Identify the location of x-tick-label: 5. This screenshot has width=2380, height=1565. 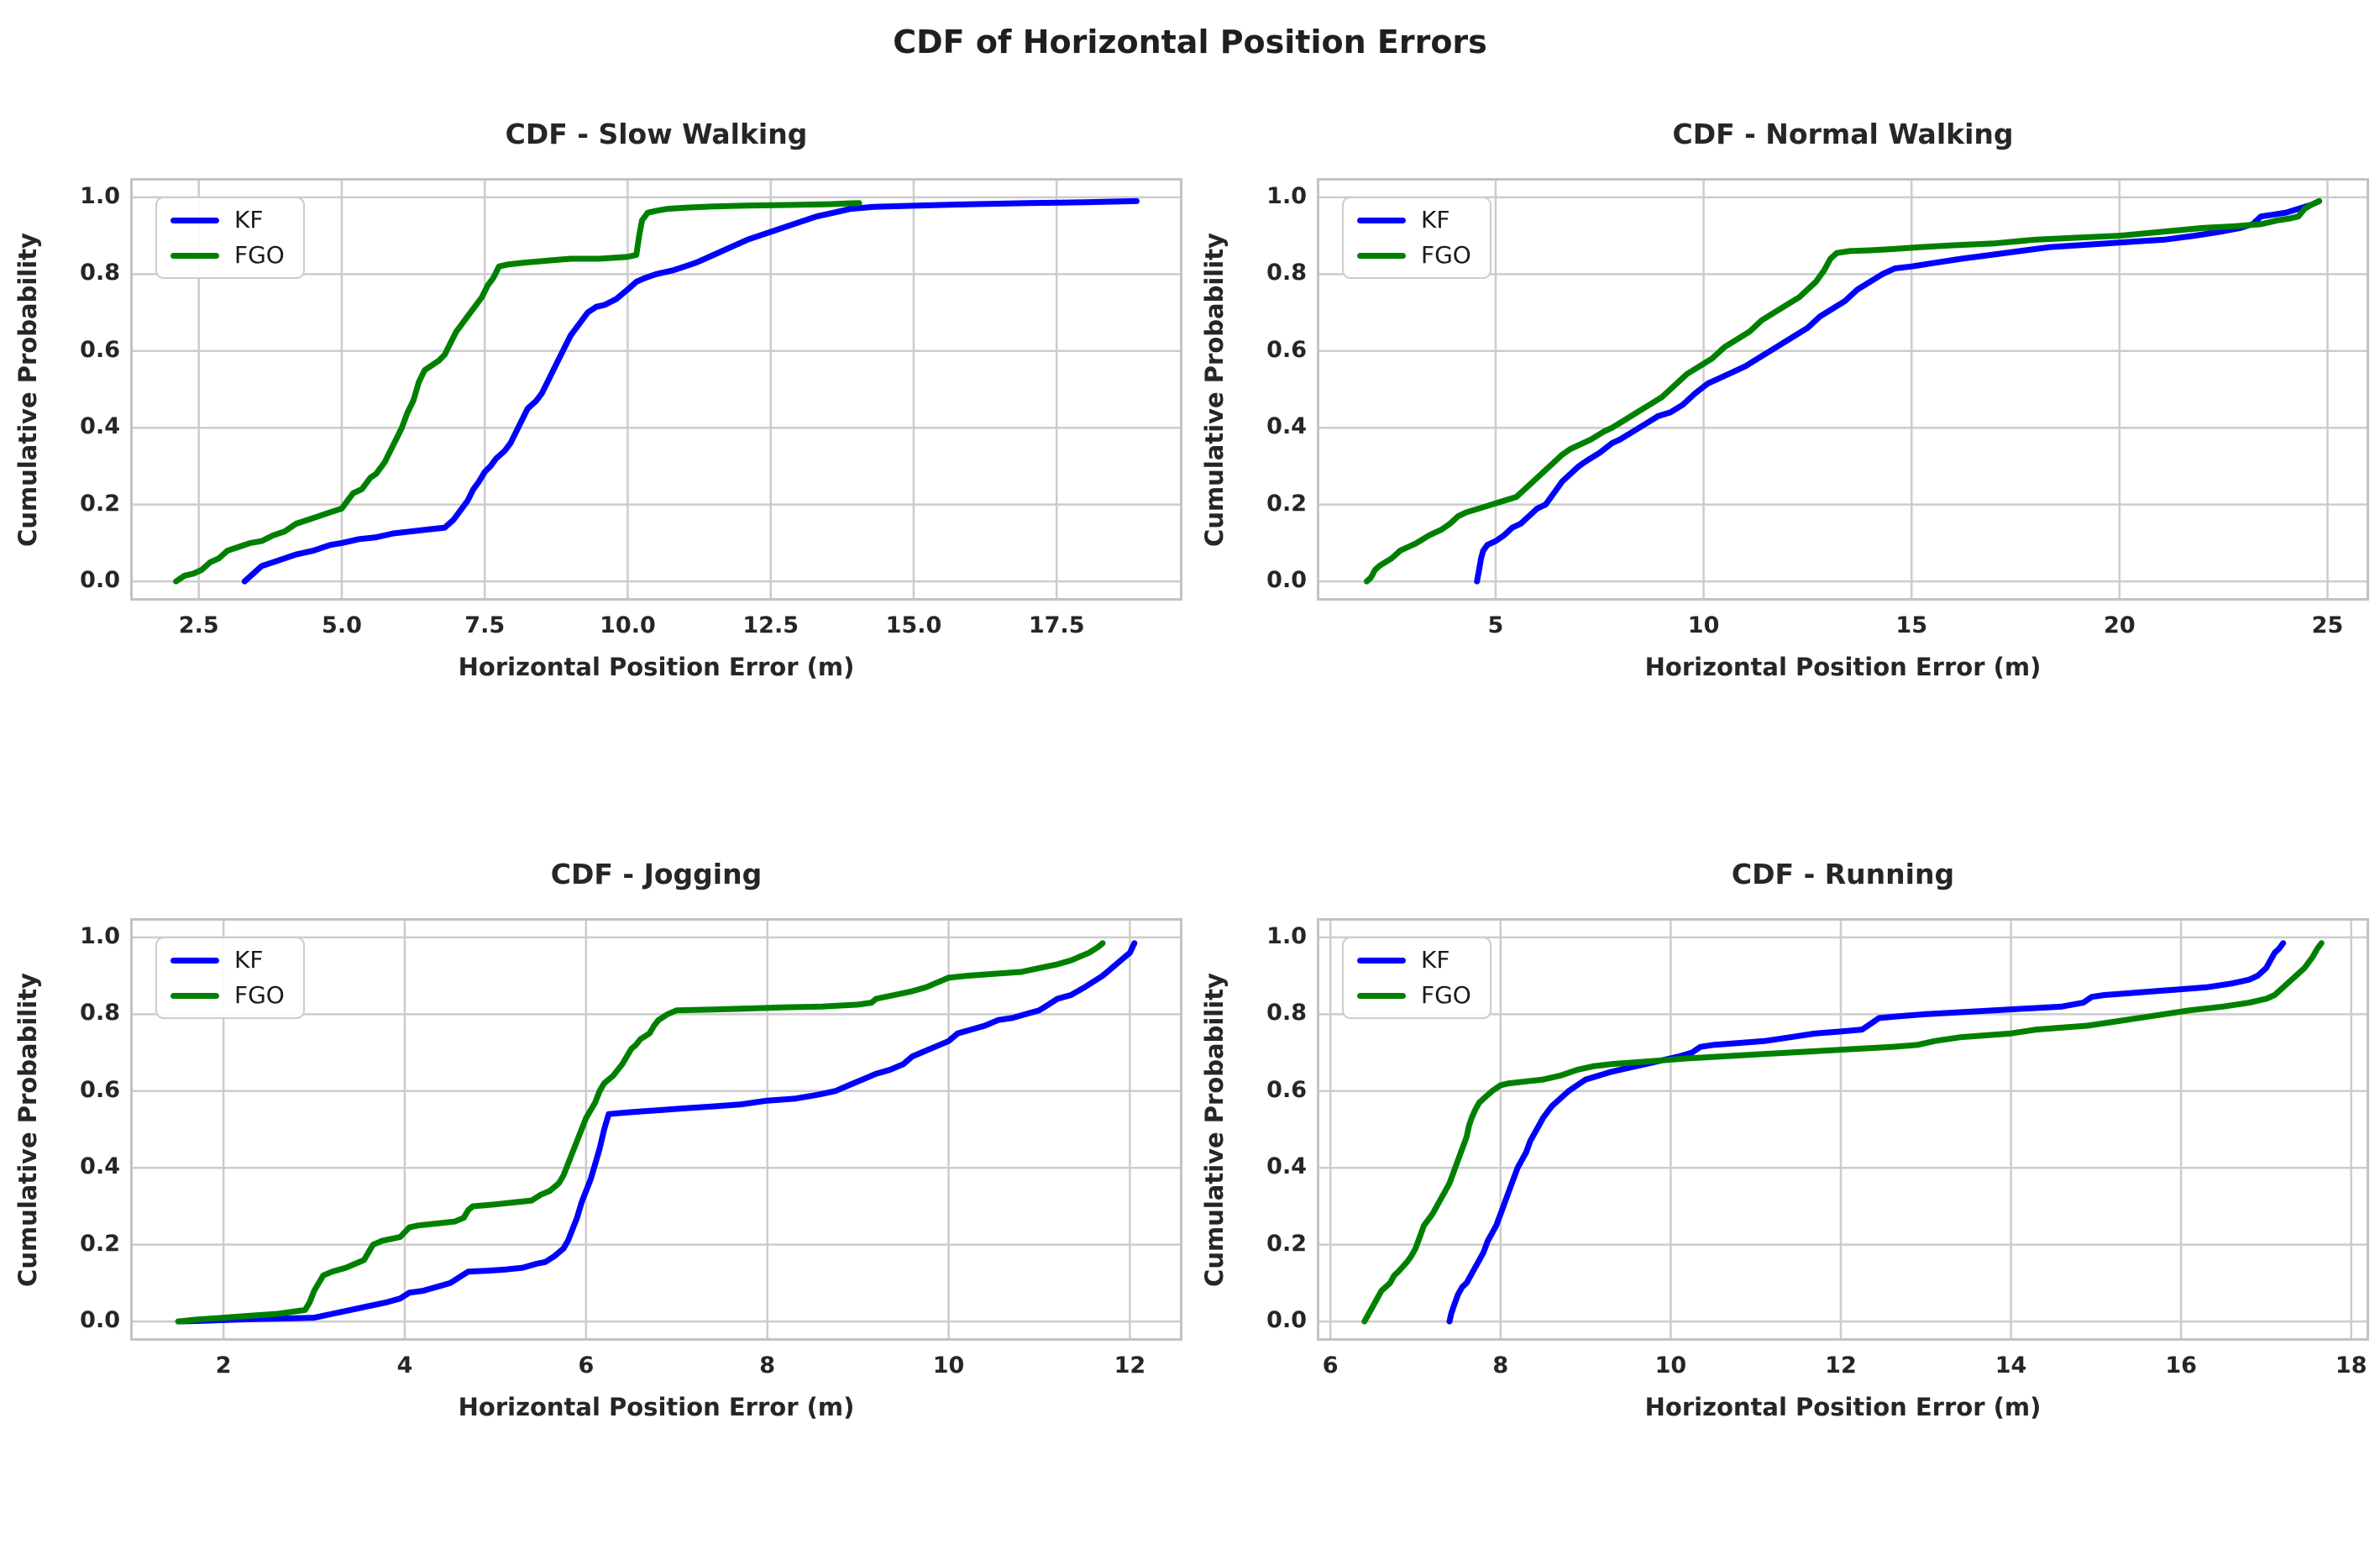
(1495, 625).